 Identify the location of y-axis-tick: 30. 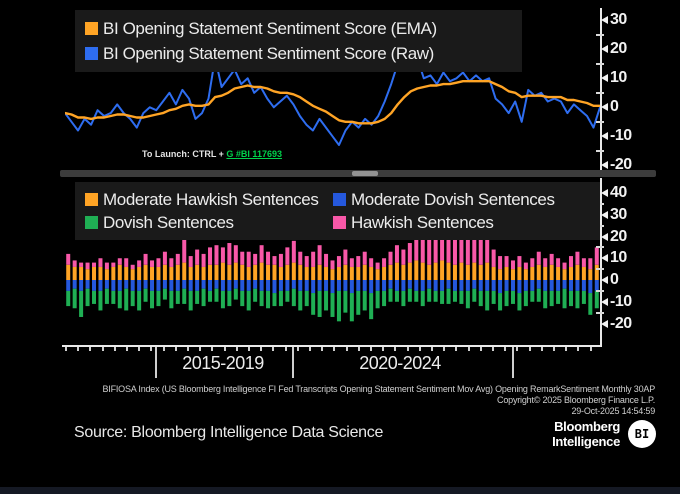
(614, 215).